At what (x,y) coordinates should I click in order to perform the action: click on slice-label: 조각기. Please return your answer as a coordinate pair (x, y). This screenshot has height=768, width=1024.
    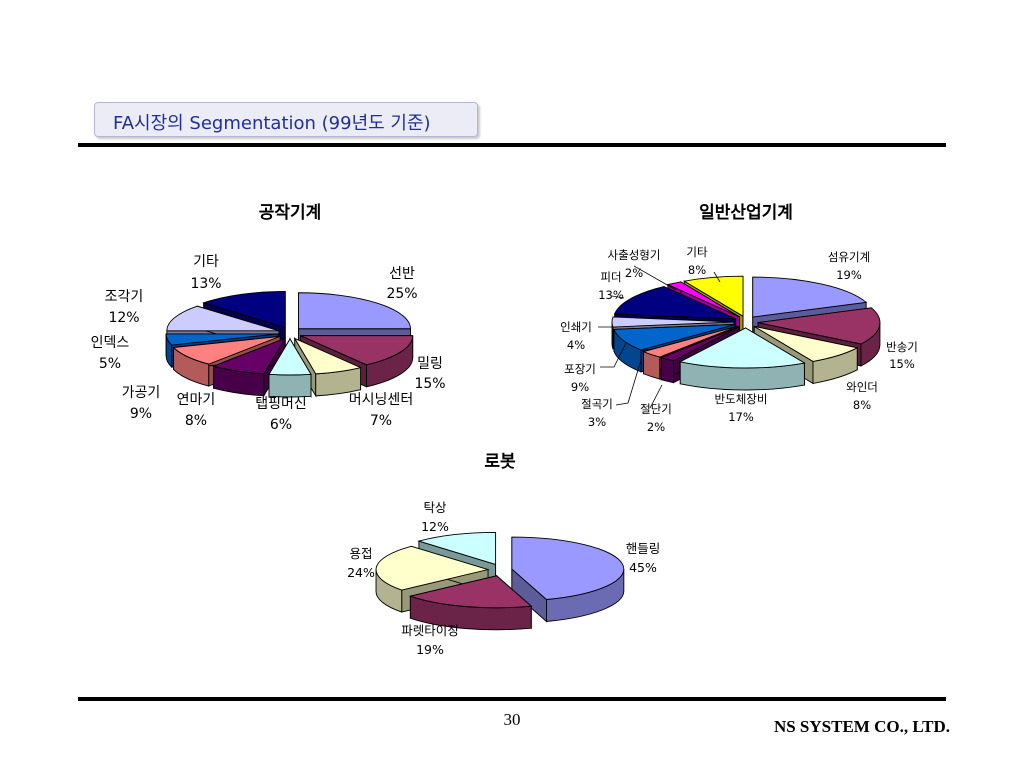
    Looking at the image, I should click on (124, 297).